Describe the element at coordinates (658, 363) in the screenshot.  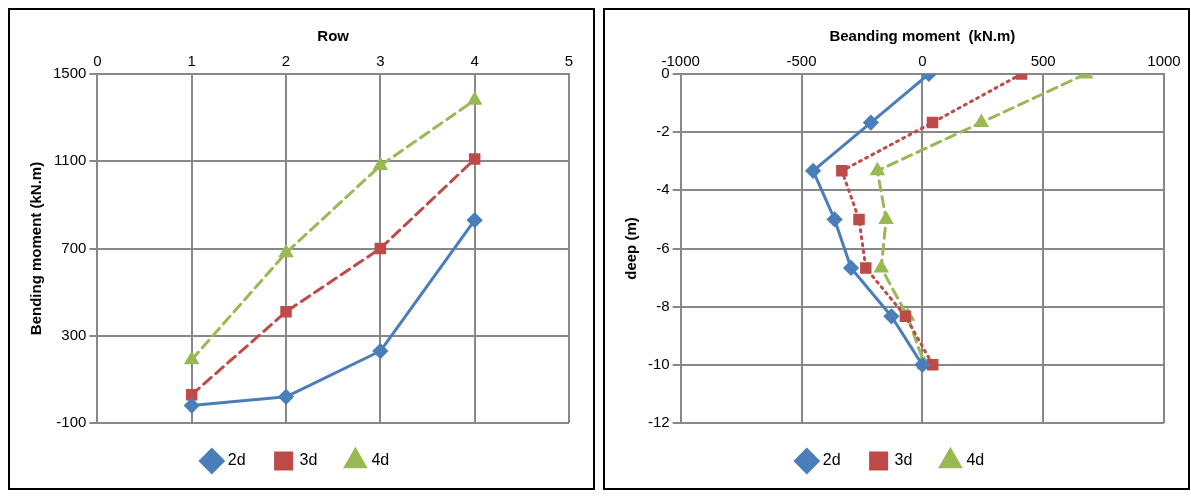
I see `y-tick-label: -10` at that location.